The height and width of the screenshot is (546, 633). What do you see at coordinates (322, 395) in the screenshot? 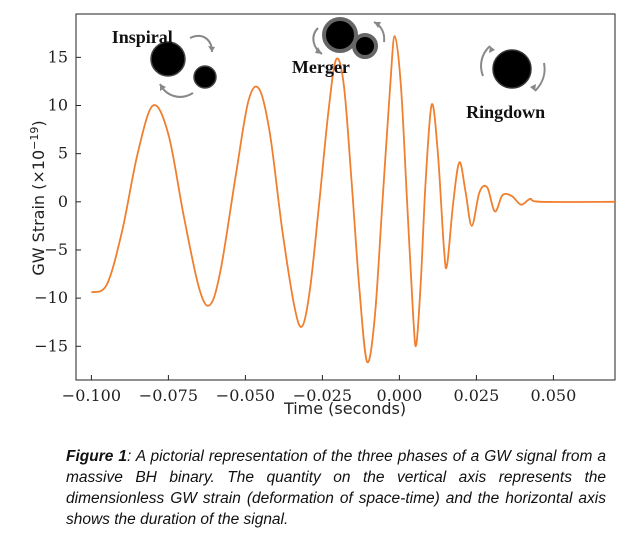
I see `x-tick-label: −0.025` at bounding box center [322, 395].